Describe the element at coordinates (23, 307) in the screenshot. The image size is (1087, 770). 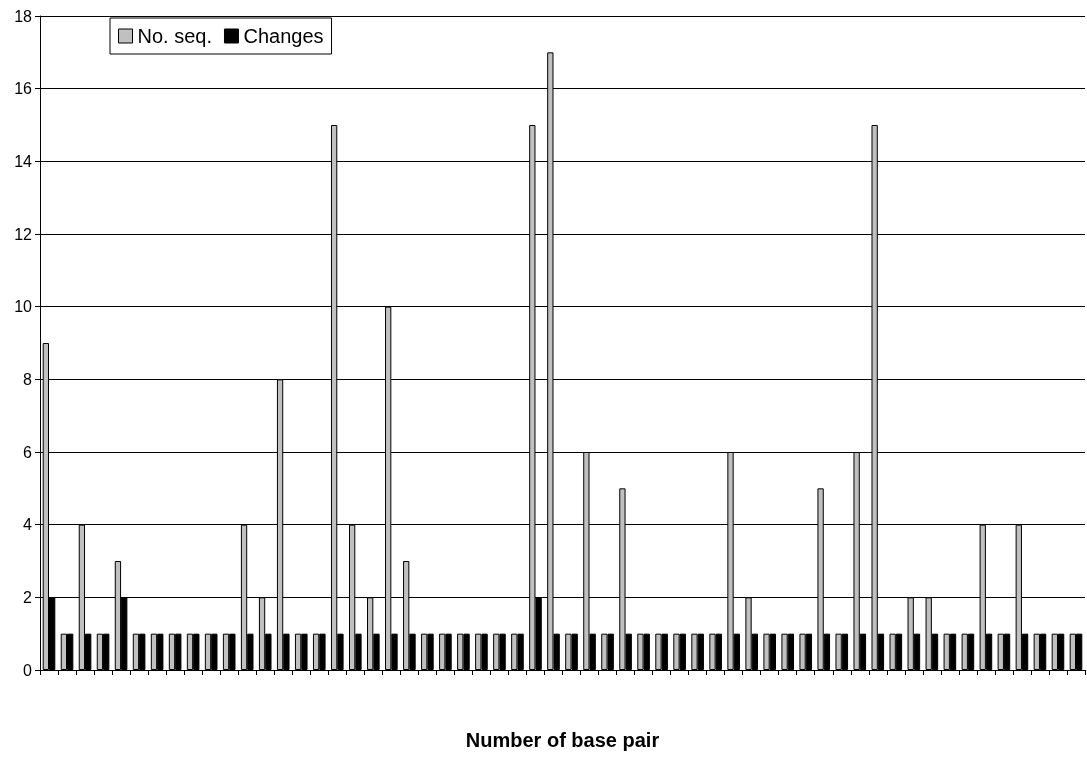
I see `y-tick-label: 10` at that location.